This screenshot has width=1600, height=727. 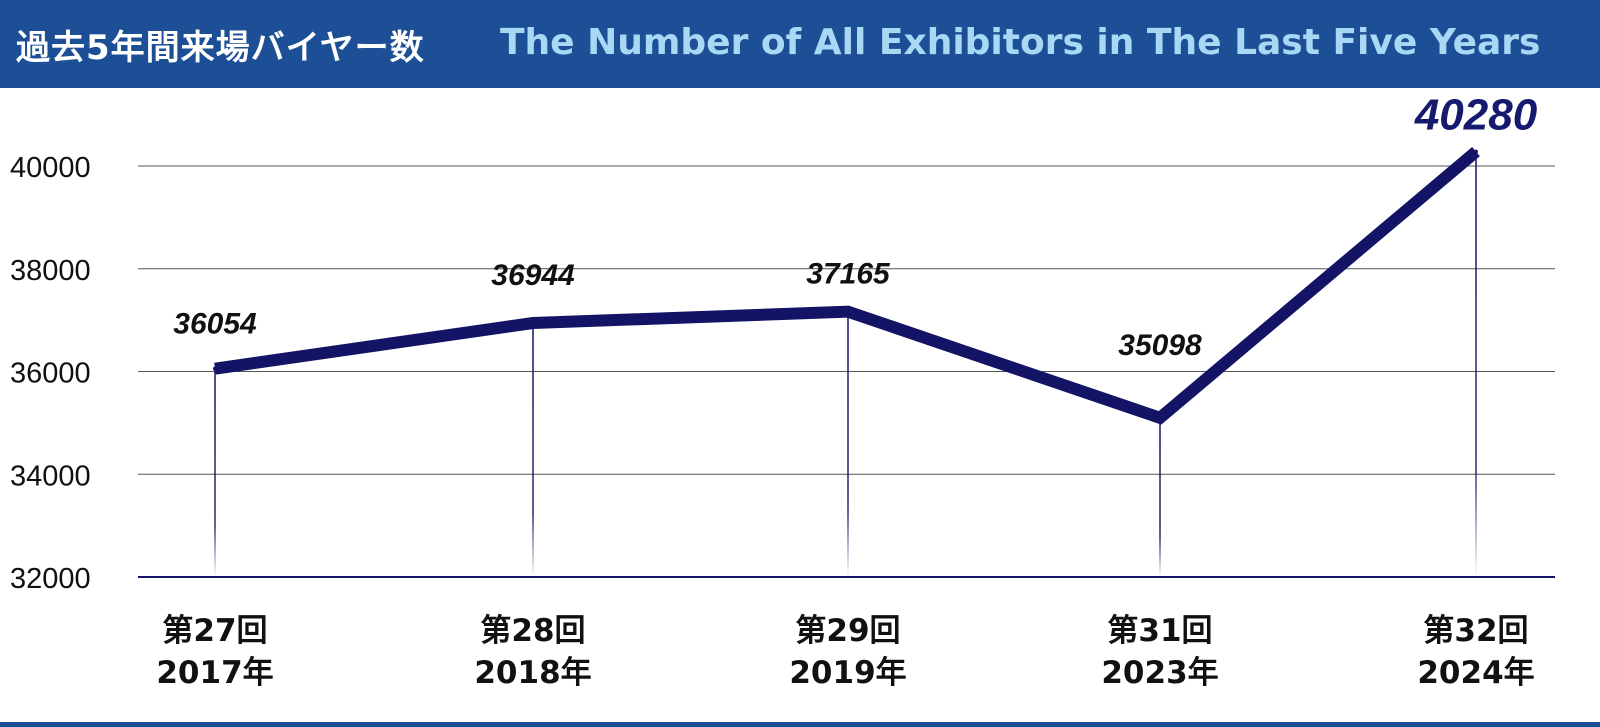 What do you see at coordinates (1476, 115) in the screenshot?
I see `data-label: 40280` at bounding box center [1476, 115].